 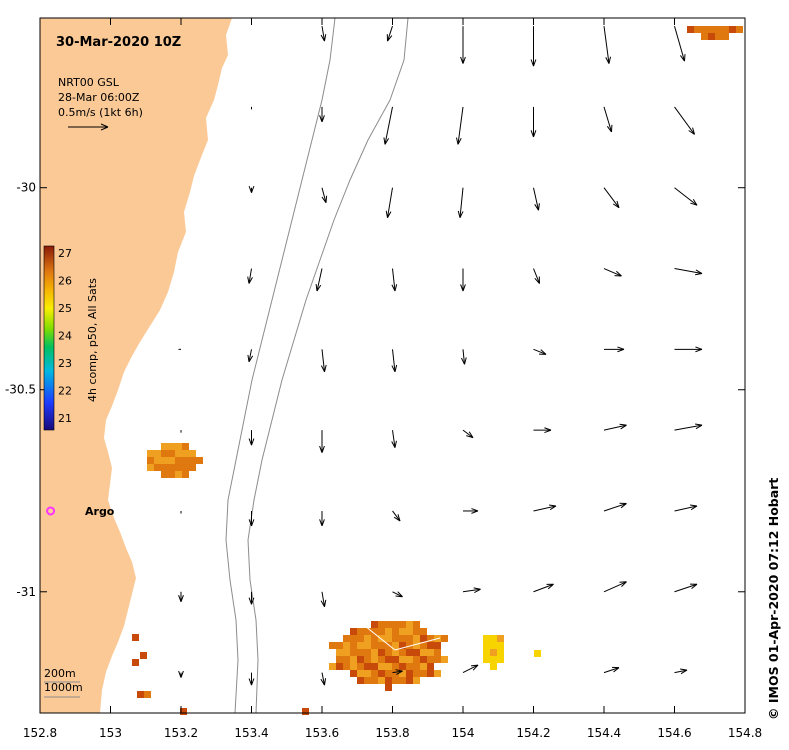 What do you see at coordinates (604, 733) in the screenshot?
I see `x-tick-label: 154.4` at bounding box center [604, 733].